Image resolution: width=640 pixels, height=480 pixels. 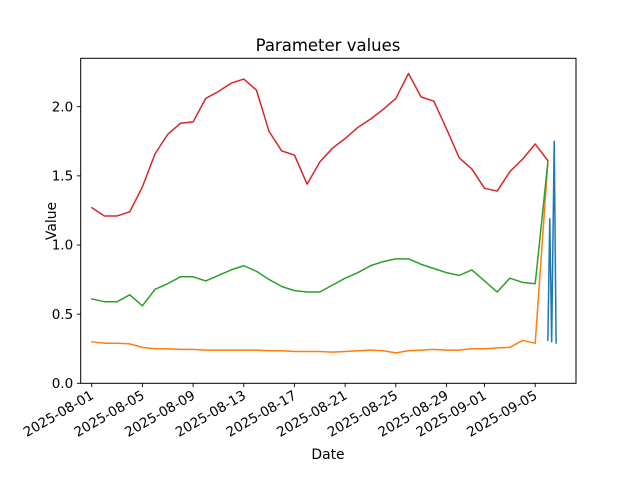 I want to click on y-tick-label: 1.0, so click(x=62, y=246).